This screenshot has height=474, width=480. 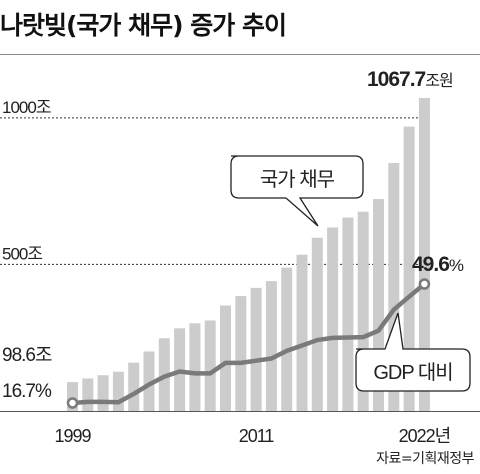 What do you see at coordinates (256, 349) in the screenshot?
I see `bar-2011` at bounding box center [256, 349].